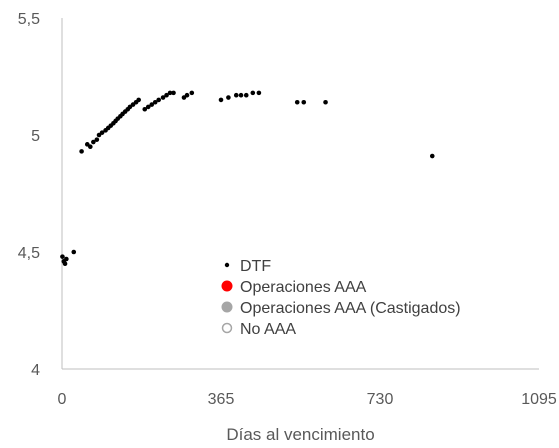 This screenshot has height=448, width=559. Describe the element at coordinates (539, 399) in the screenshot. I see `x-tick-label: 1095` at that location.